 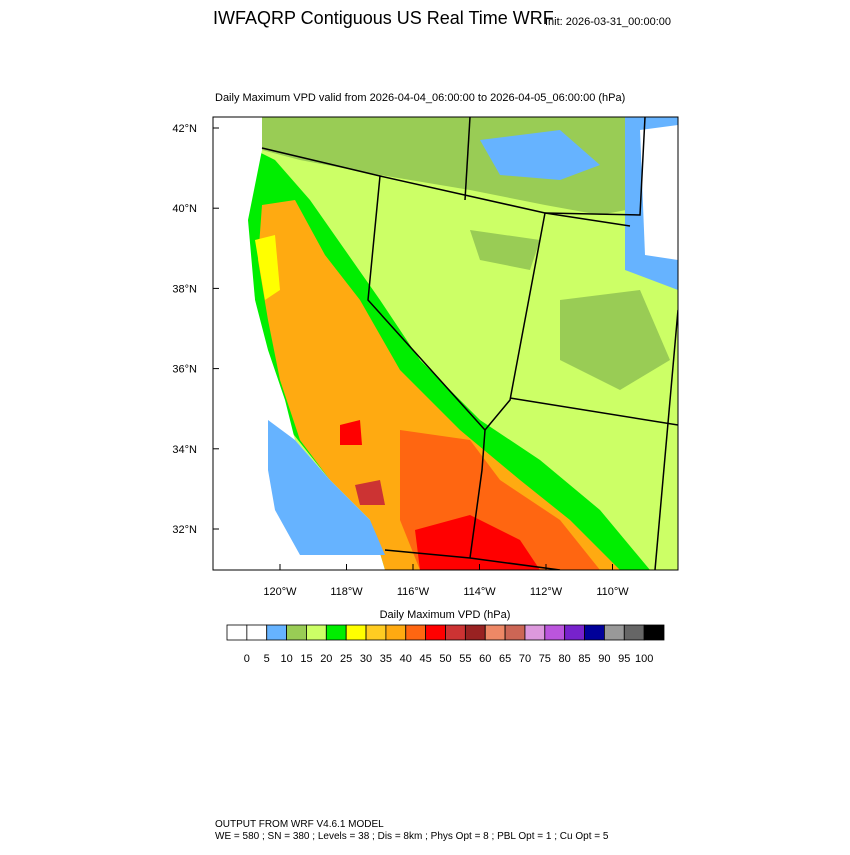 I want to click on footer-line: OUTPUT FROM WRF V4.6.1 MODEL, so click(x=299, y=824).